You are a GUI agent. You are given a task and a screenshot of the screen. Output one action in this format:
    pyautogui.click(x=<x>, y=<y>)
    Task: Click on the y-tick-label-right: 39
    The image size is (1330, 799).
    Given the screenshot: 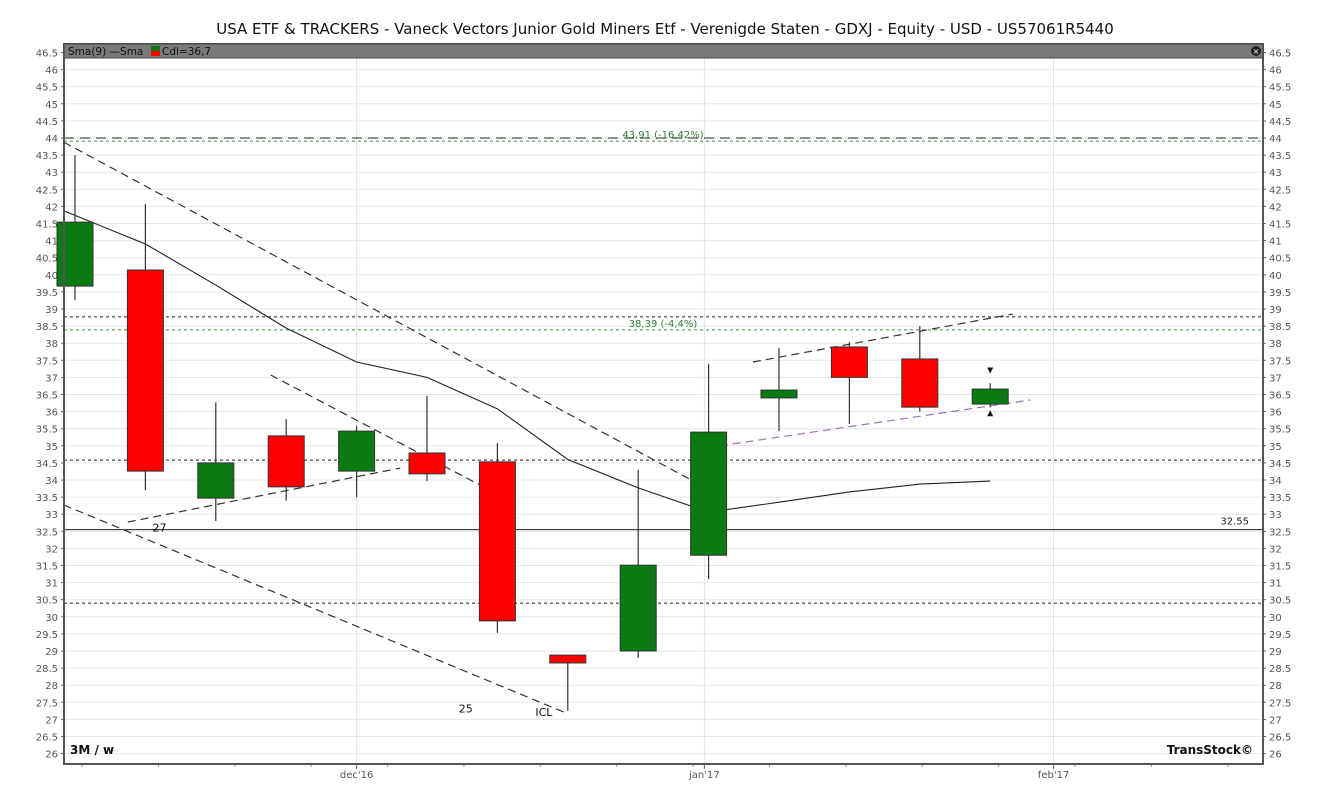 What is the action you would take?
    pyautogui.click(x=1275, y=310)
    